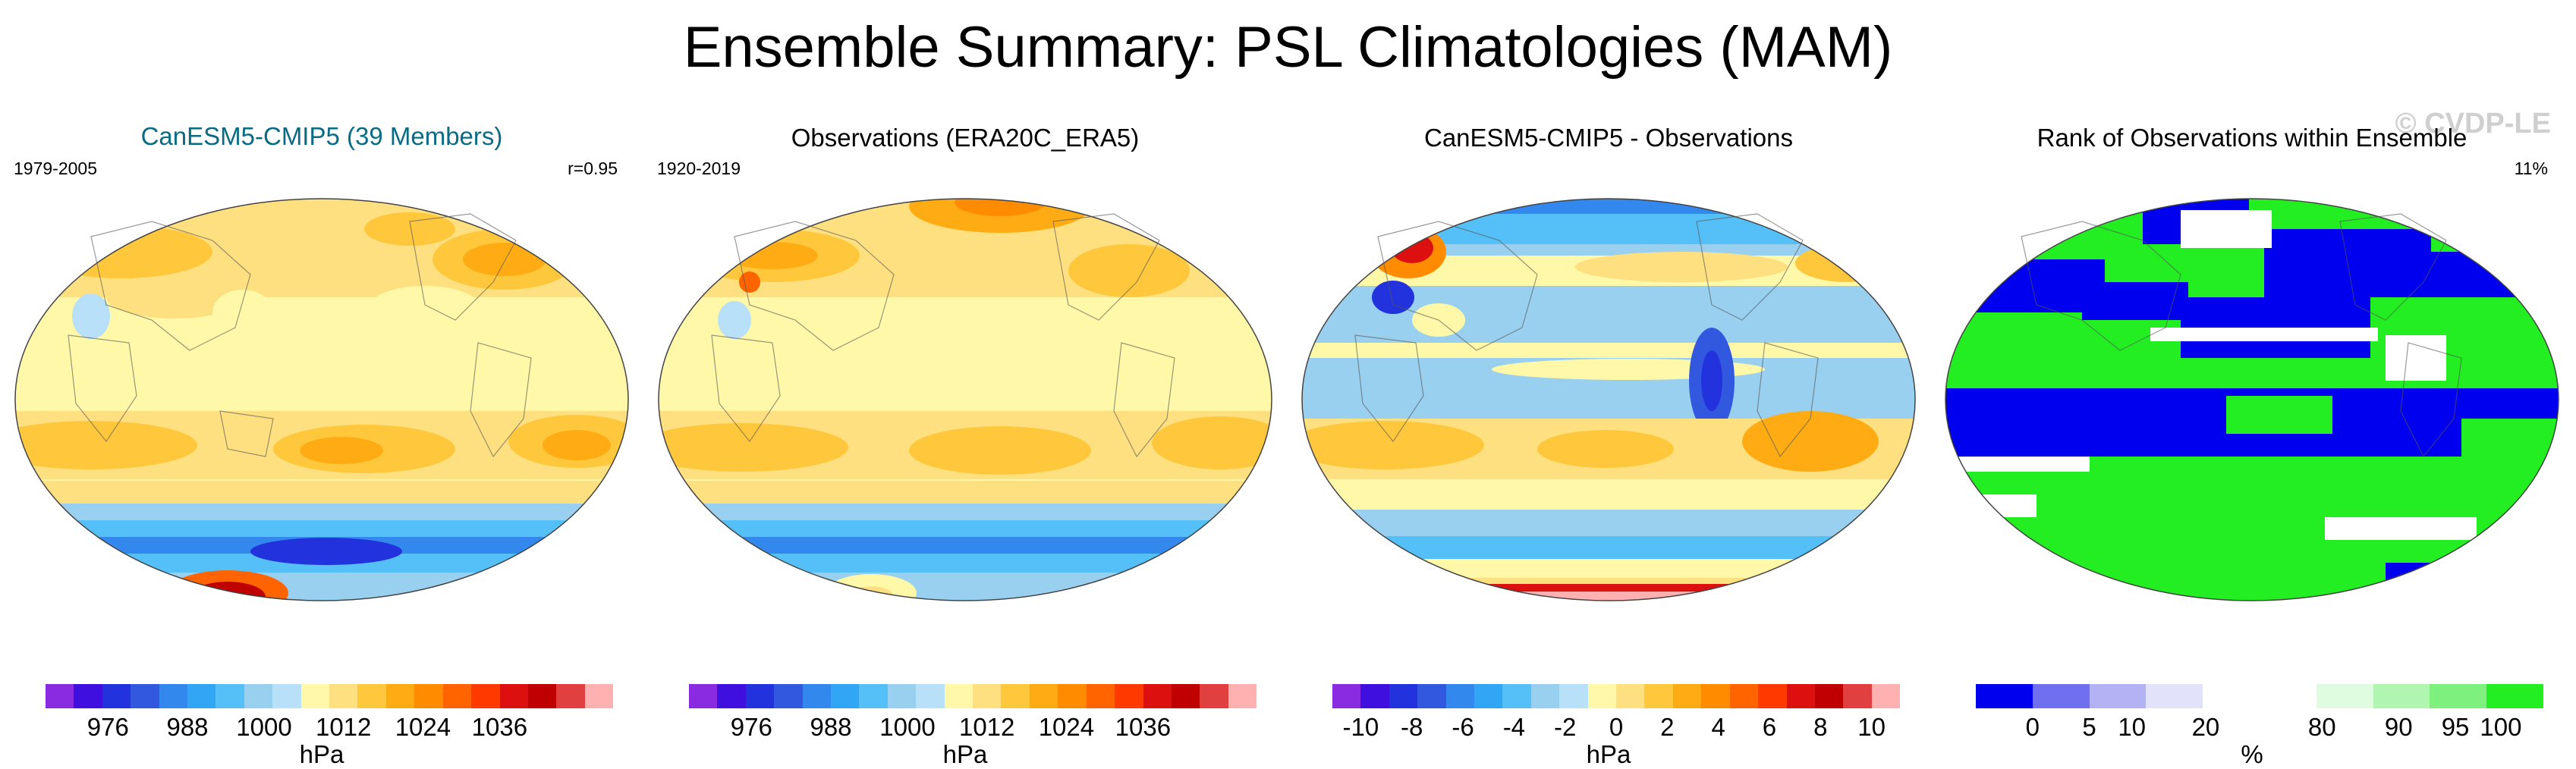 Image resolution: width=2576 pixels, height=769 pixels. What do you see at coordinates (1360, 727) in the screenshot?
I see `colorbar-tick-label: -10` at bounding box center [1360, 727].